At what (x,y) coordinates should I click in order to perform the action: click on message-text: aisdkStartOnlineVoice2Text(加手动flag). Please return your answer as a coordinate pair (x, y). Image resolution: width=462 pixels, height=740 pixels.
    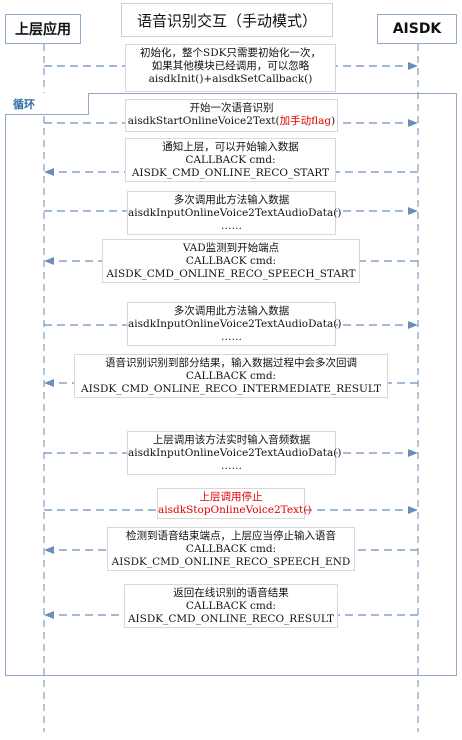
    Looking at the image, I should click on (231, 121).